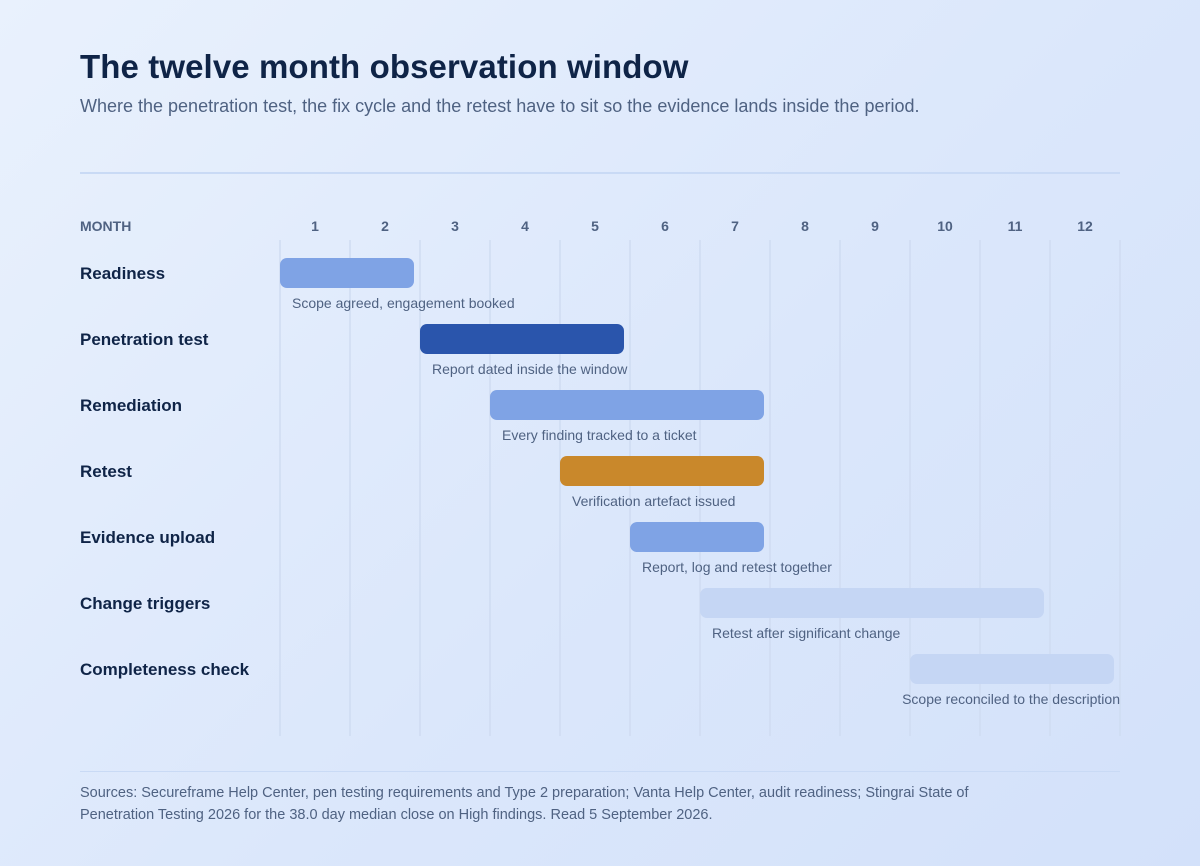 Image resolution: width=1200 pixels, height=866 pixels. What do you see at coordinates (385, 226) in the screenshot?
I see `month-header-2: 2` at bounding box center [385, 226].